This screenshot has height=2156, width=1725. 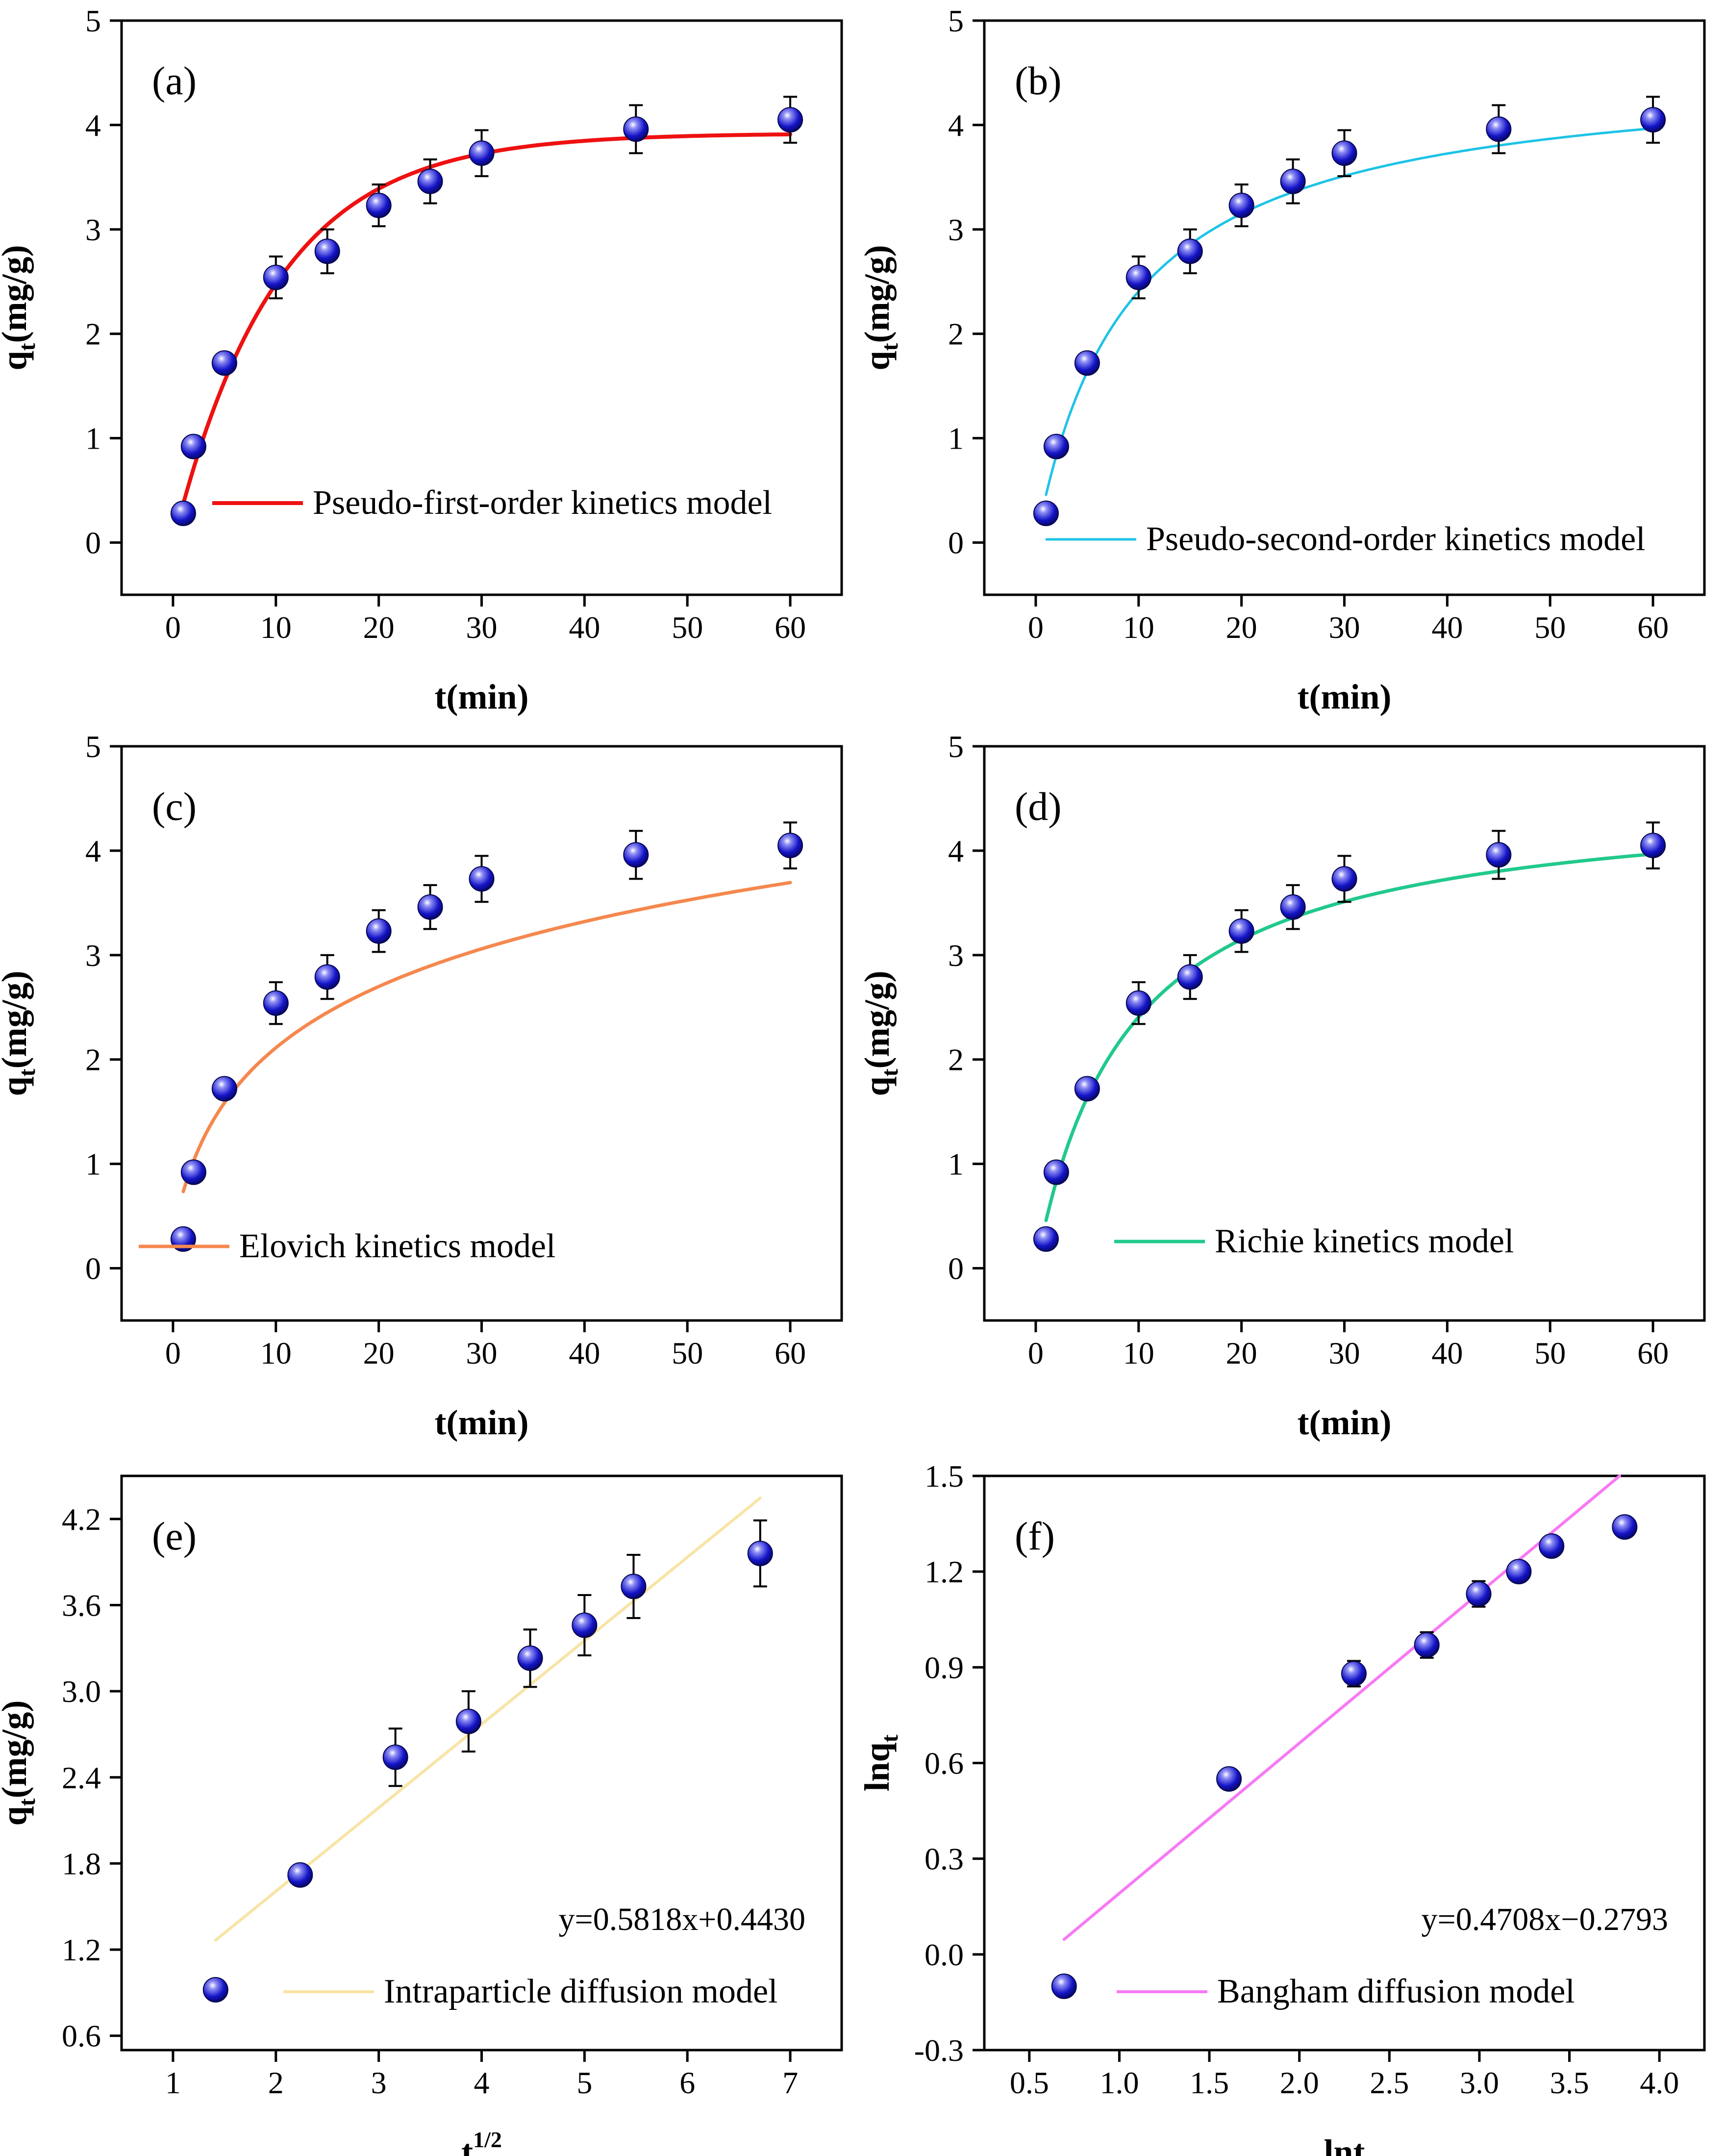 What do you see at coordinates (1659, 2082) in the screenshot?
I see `x-tick-label: 4.0` at bounding box center [1659, 2082].